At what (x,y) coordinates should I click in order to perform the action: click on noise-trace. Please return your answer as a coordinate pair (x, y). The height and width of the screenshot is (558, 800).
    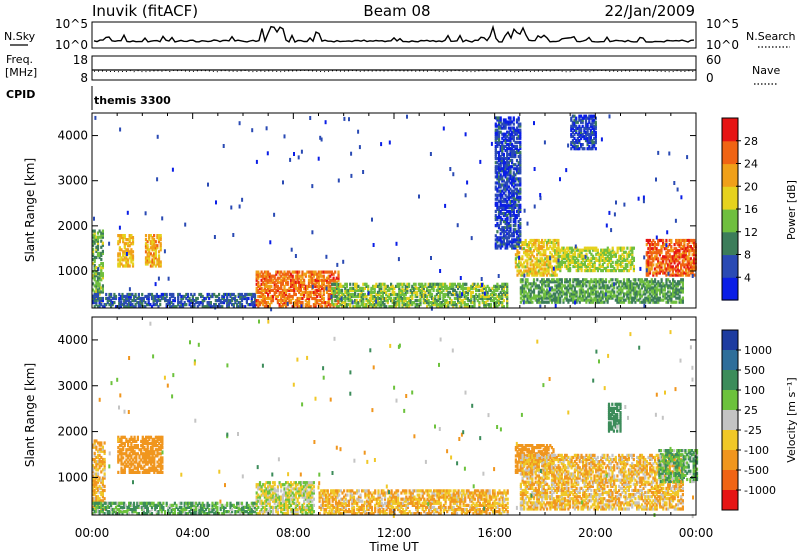
    Looking at the image, I should click on (394, 34).